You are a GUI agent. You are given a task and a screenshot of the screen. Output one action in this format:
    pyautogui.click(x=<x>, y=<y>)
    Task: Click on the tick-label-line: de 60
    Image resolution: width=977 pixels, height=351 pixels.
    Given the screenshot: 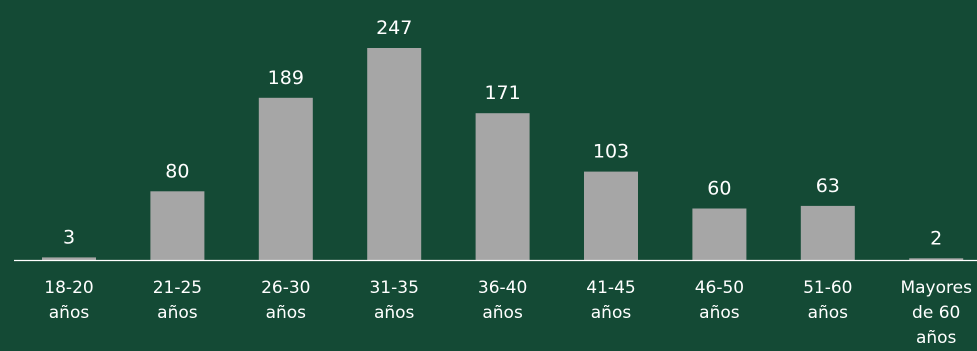 What is the action you would take?
    pyautogui.click(x=936, y=313)
    